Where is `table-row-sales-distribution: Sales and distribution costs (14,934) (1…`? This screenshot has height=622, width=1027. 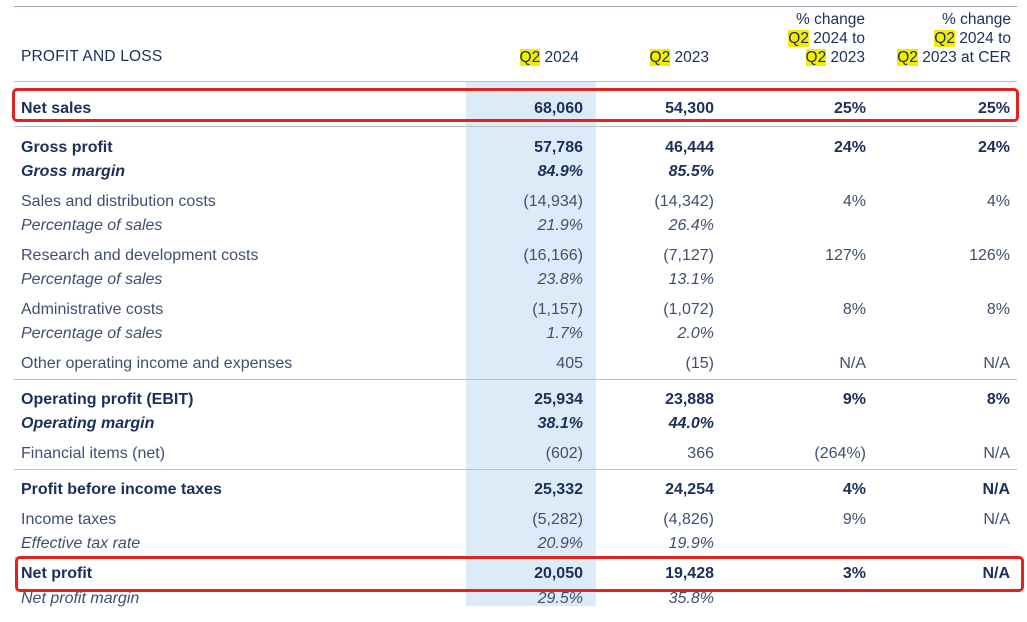
table-row-sales-distribution: Sales and distribution costs (14,934) (1… is located at coordinates (515, 201).